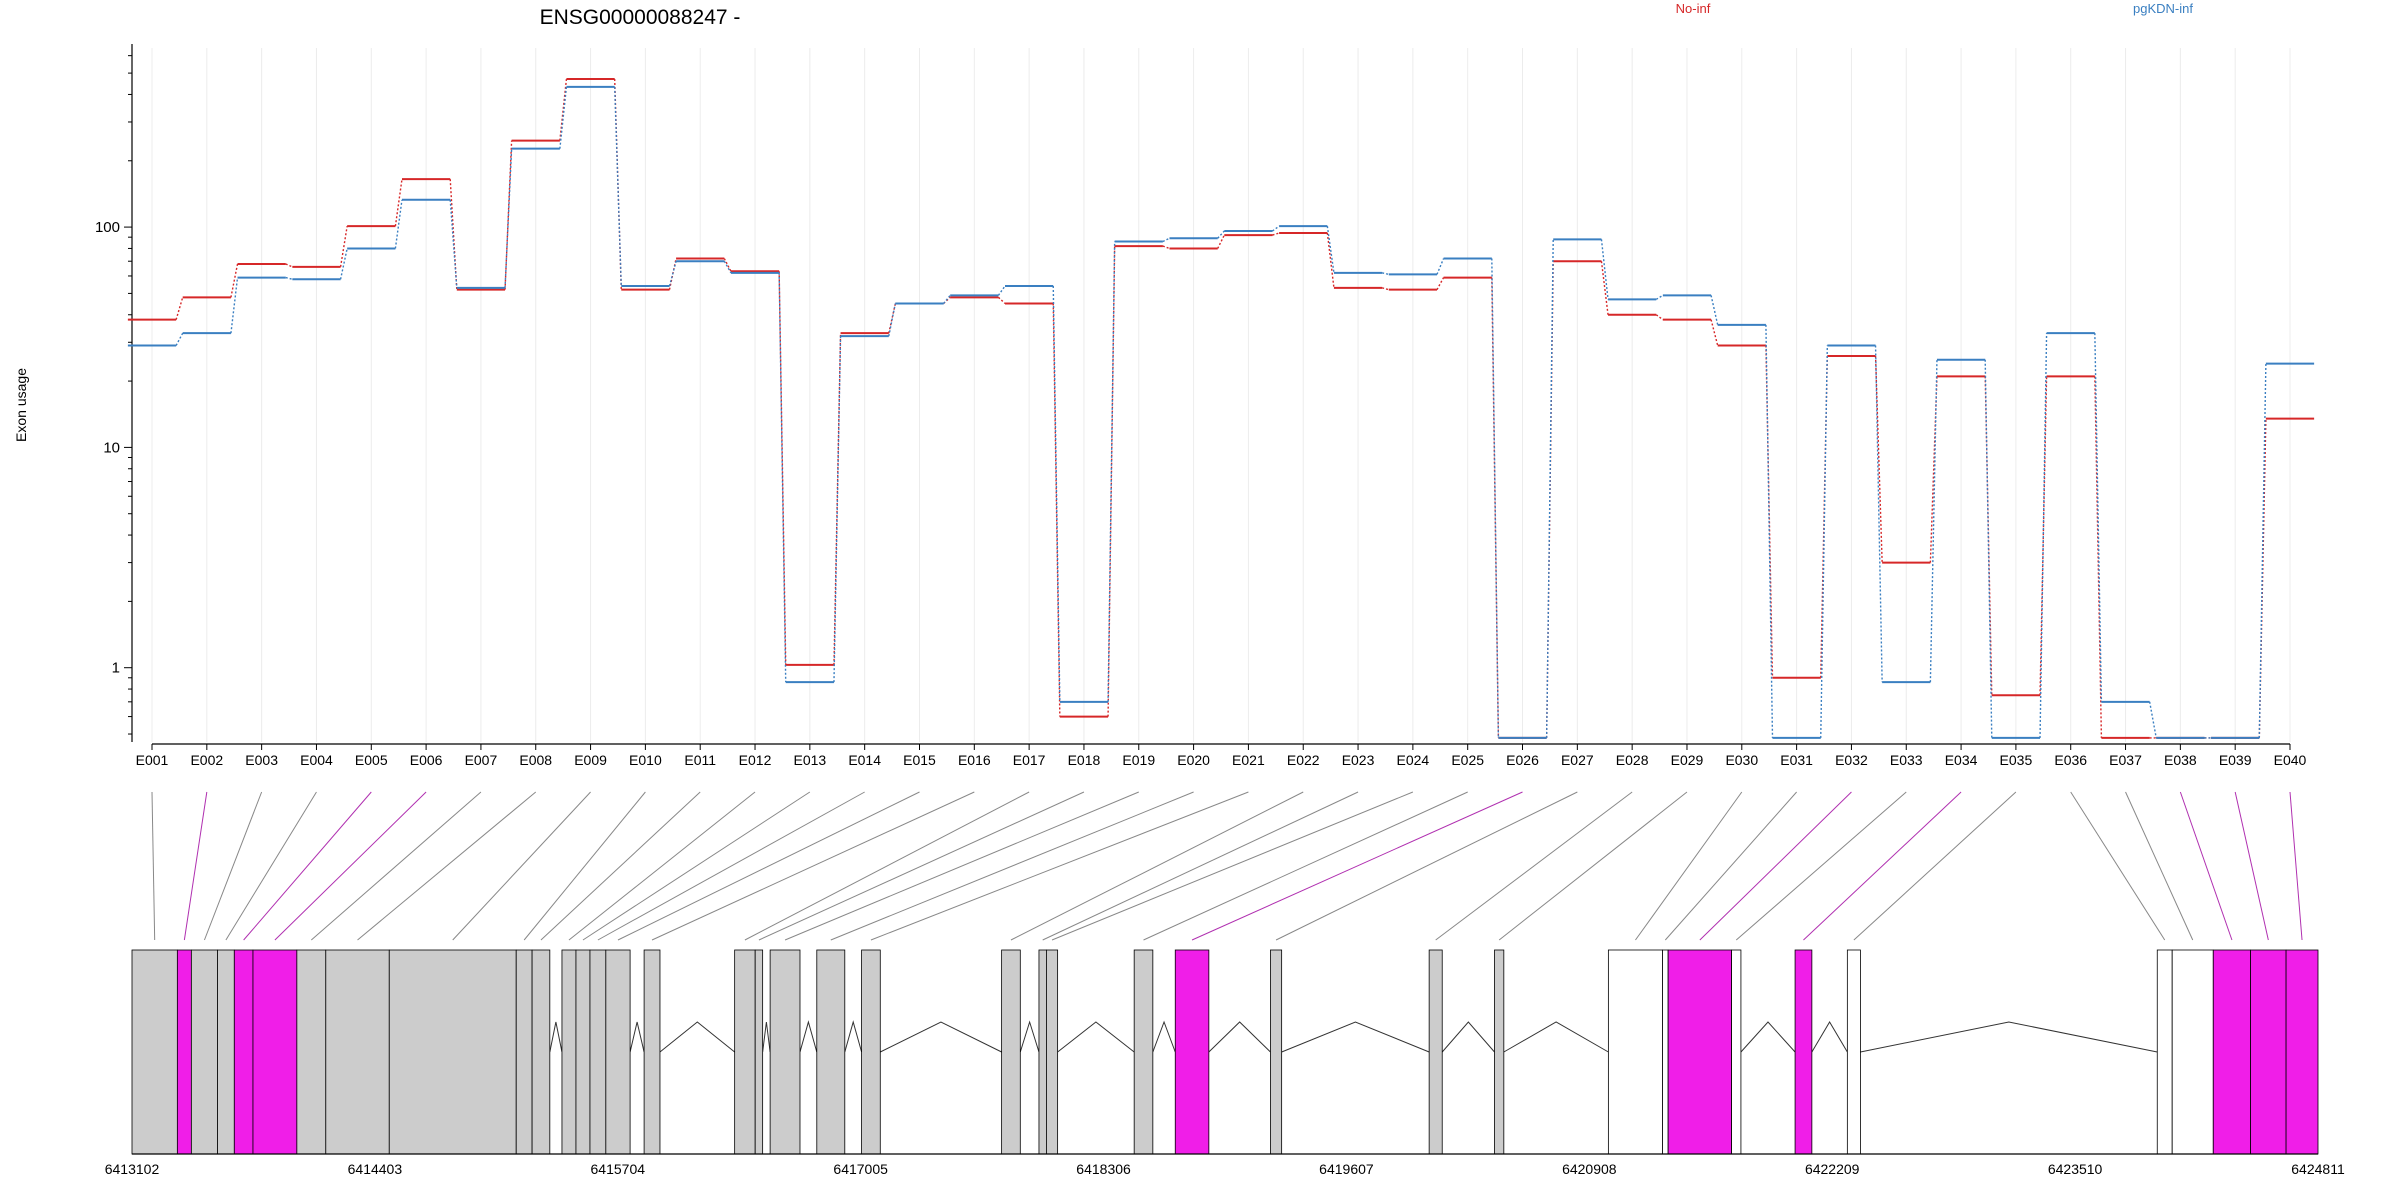 The height and width of the screenshot is (1200, 2400). Describe the element at coordinates (1138, 760) in the screenshot. I see `x-tick-label: E019` at that location.